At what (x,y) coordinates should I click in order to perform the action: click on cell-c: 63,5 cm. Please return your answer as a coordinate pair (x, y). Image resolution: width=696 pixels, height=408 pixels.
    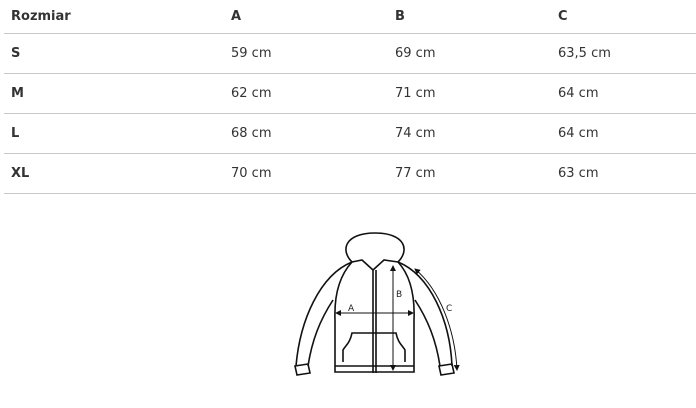
    Looking at the image, I should click on (623, 53).